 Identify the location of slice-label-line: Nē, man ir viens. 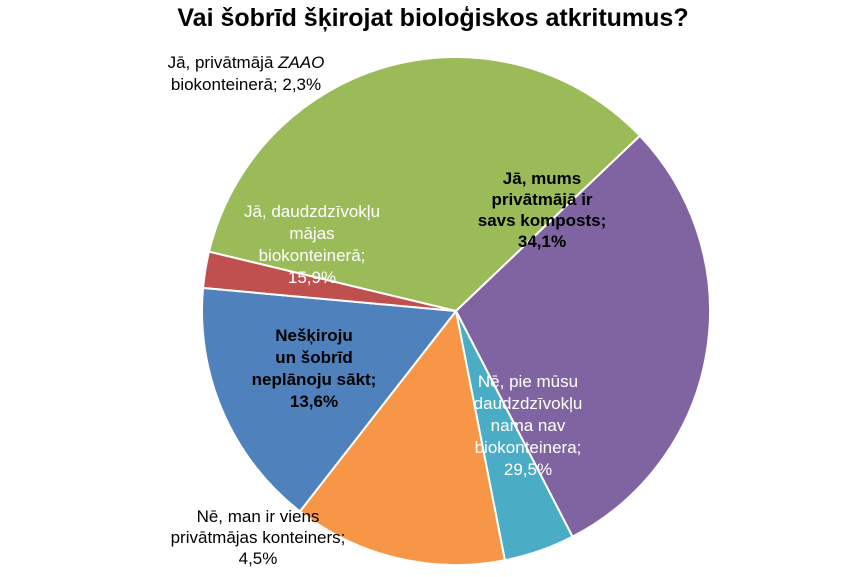
(258, 516).